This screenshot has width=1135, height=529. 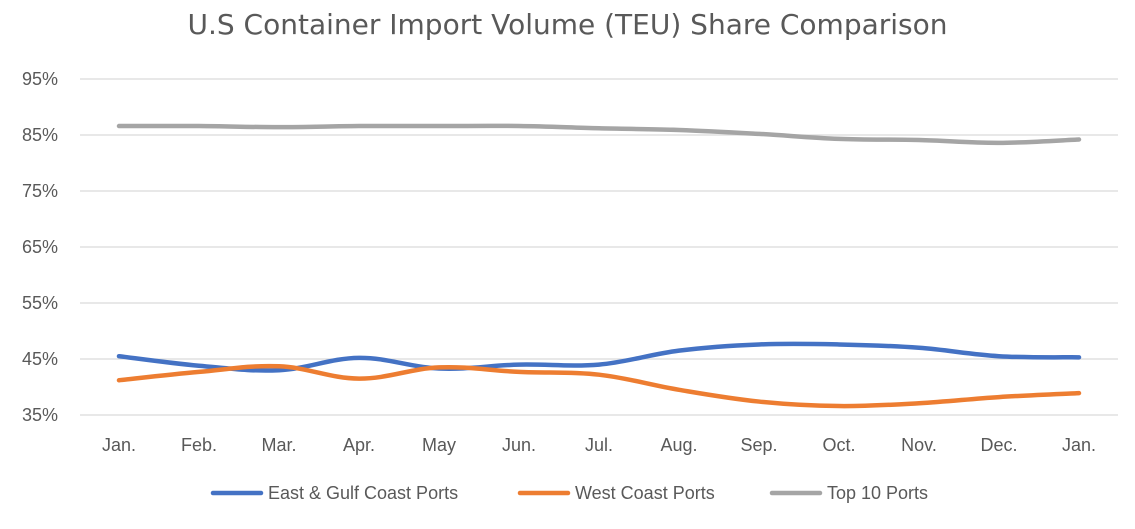 What do you see at coordinates (199, 445) in the screenshot?
I see `x-tick-label: Feb.` at bounding box center [199, 445].